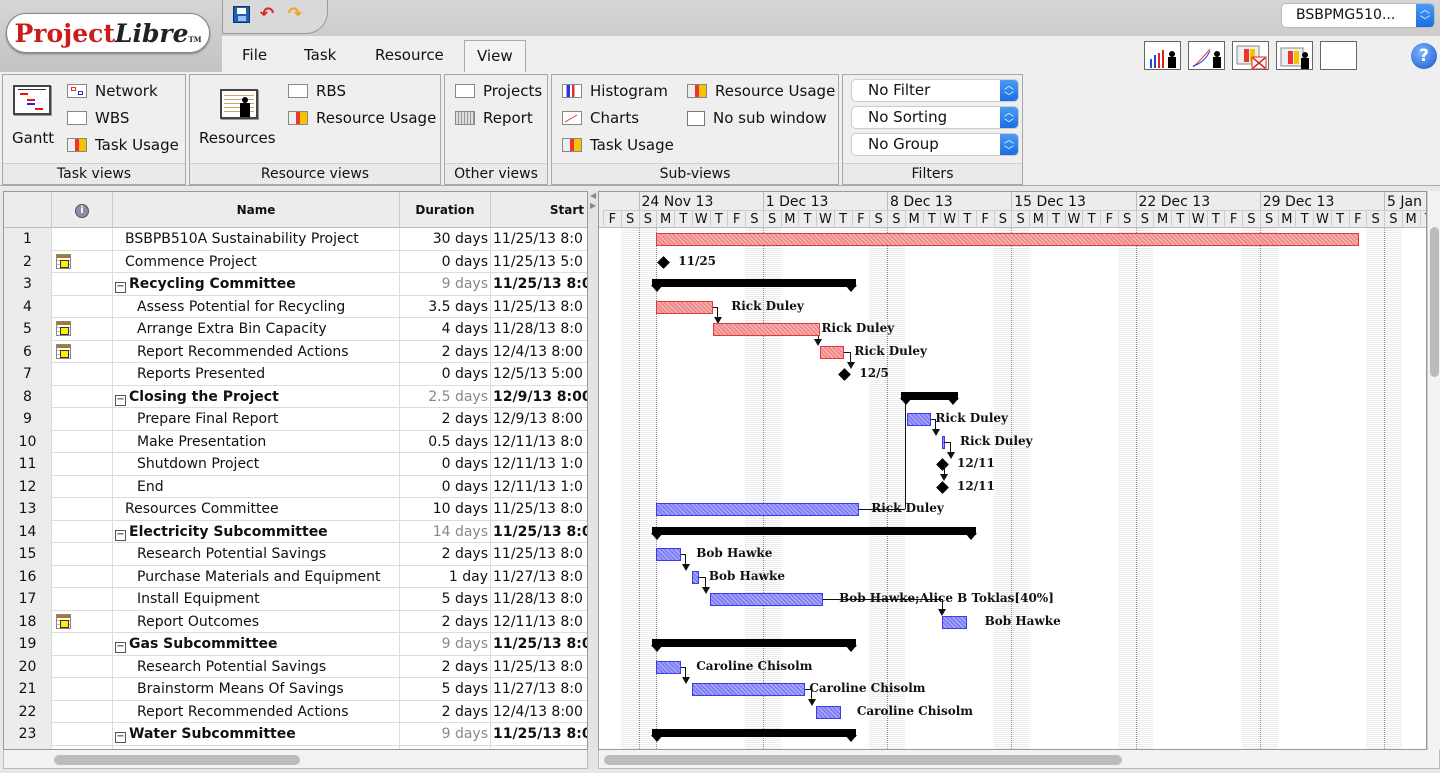  What do you see at coordinates (409, 55) in the screenshot?
I see `tab-resource: Resource` at bounding box center [409, 55].